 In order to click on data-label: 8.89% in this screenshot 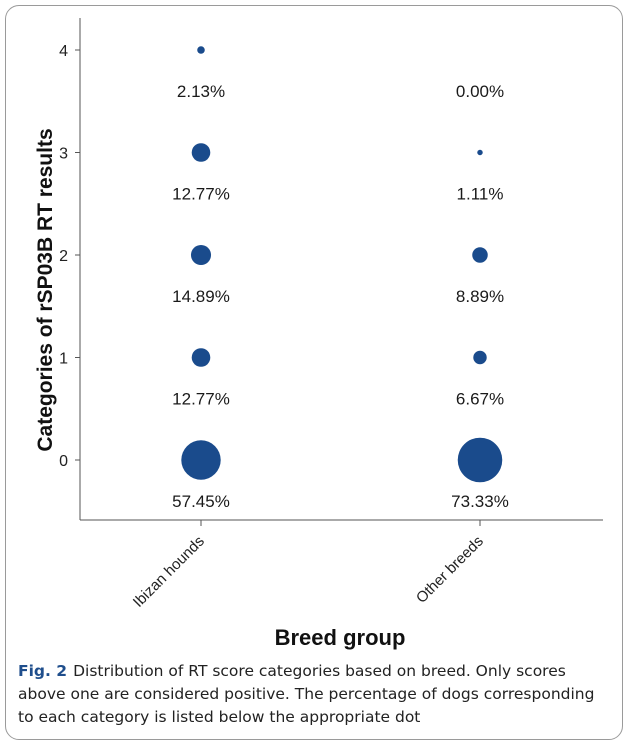, I will do `click(480, 296)`.